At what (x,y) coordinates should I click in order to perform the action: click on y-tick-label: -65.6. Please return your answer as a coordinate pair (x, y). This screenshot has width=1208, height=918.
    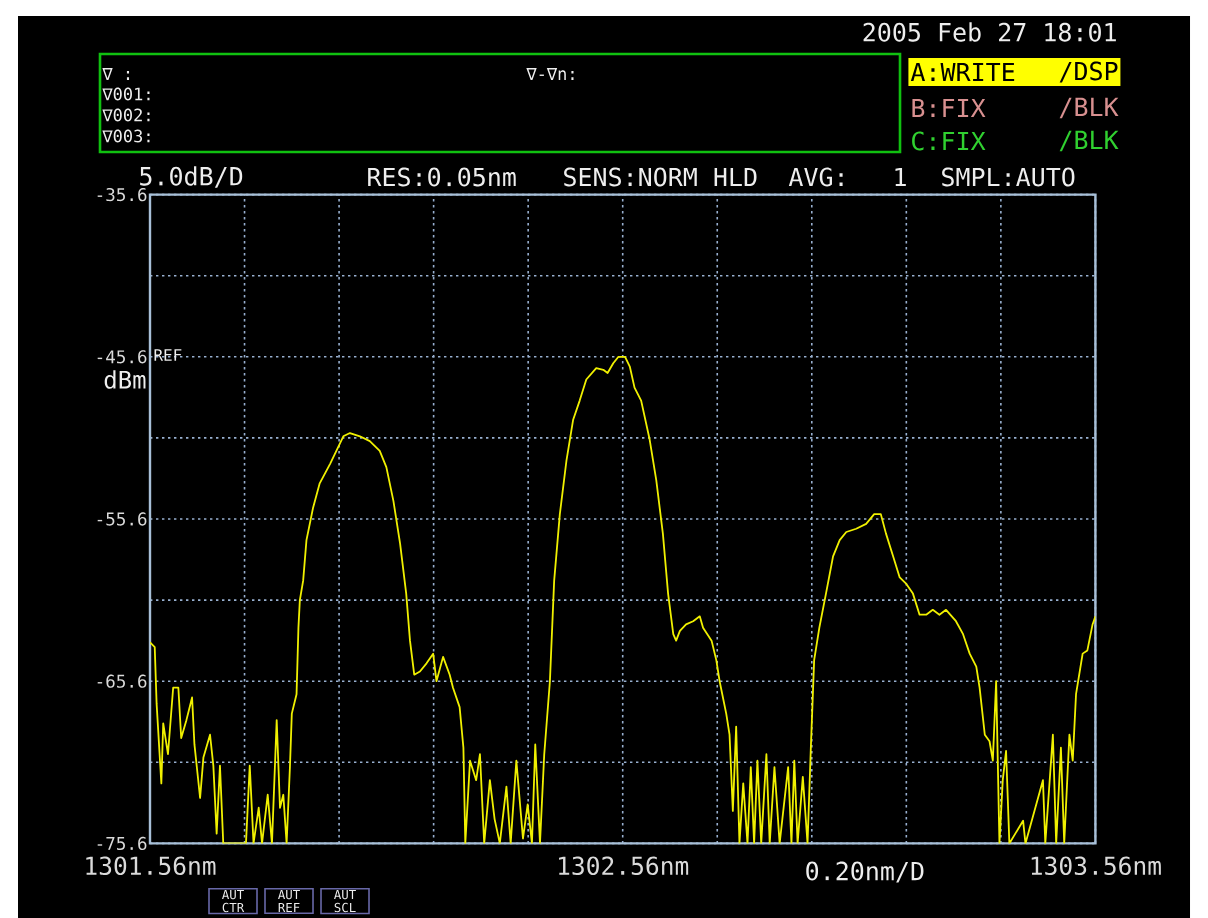
    Looking at the image, I should click on (122, 681).